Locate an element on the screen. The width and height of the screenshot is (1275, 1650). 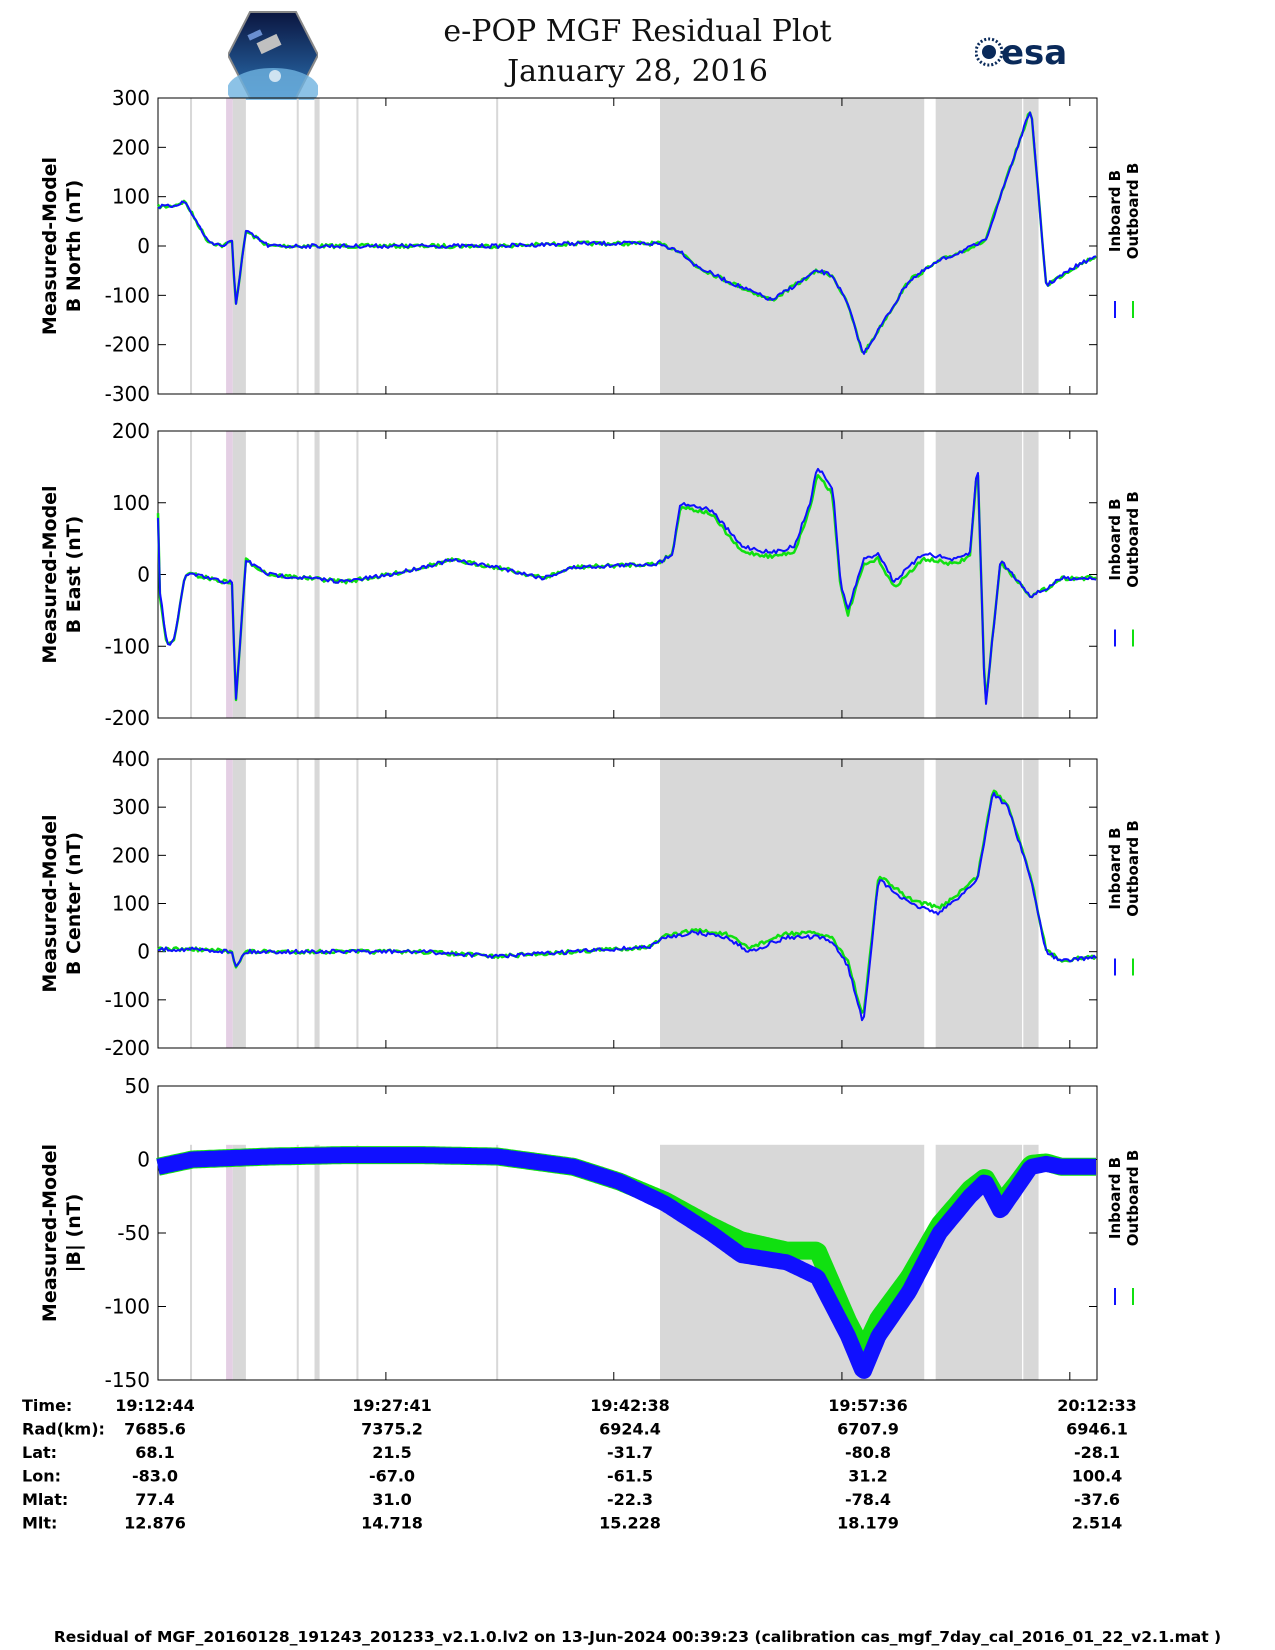
ephemeris-value: -28.1 is located at coordinates (1097, 1452).